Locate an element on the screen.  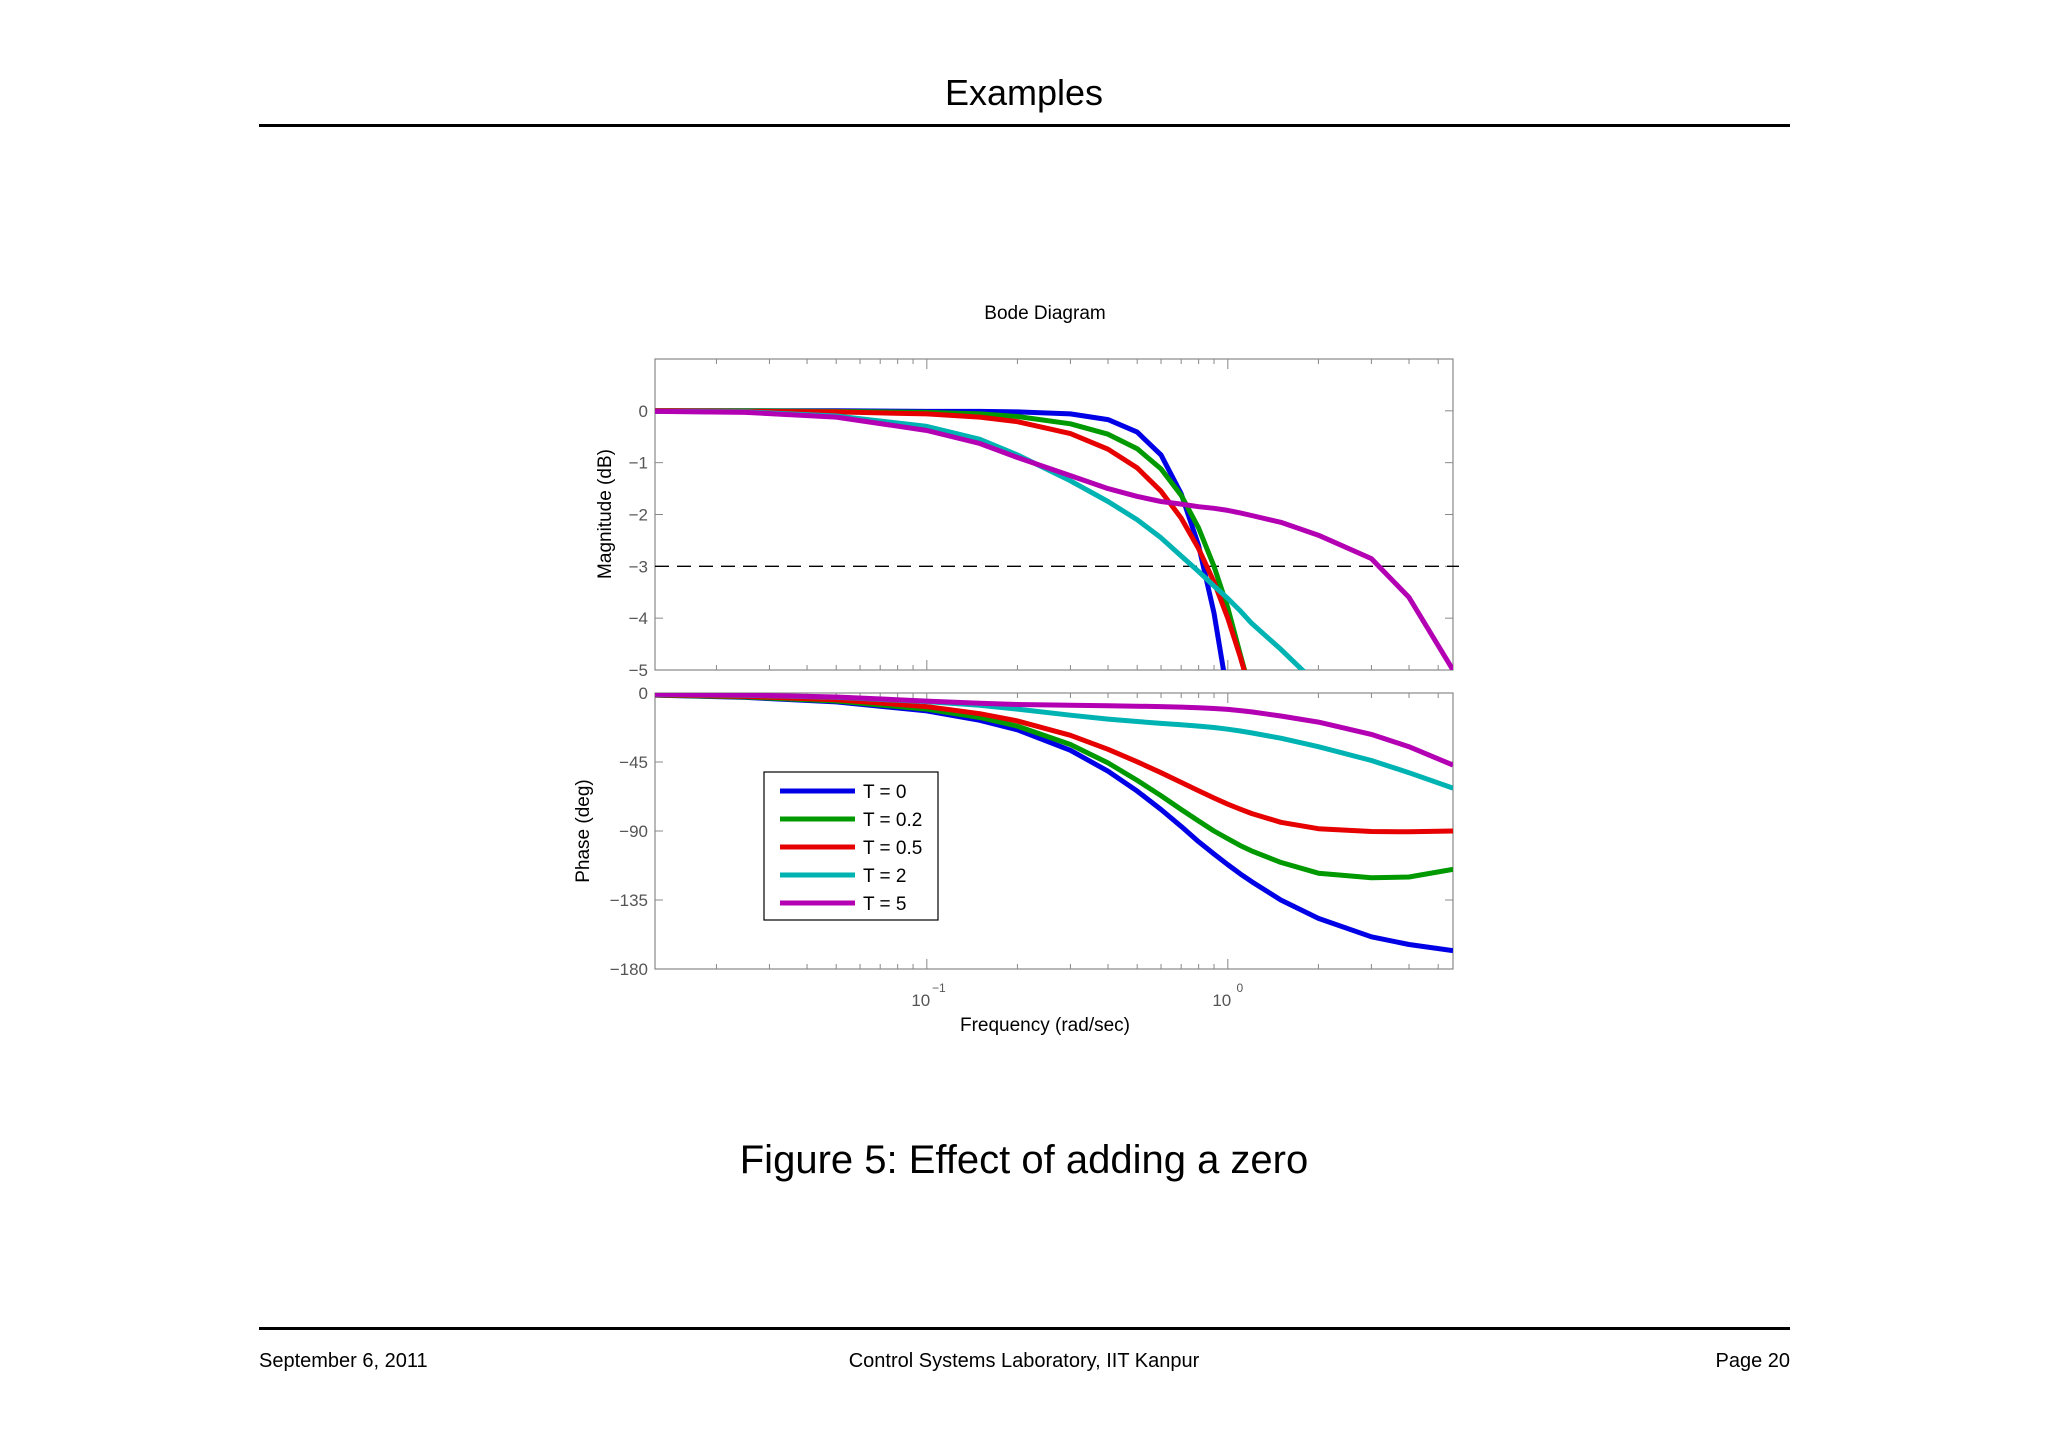
y-tick-label: −45 is located at coordinates (633, 762).